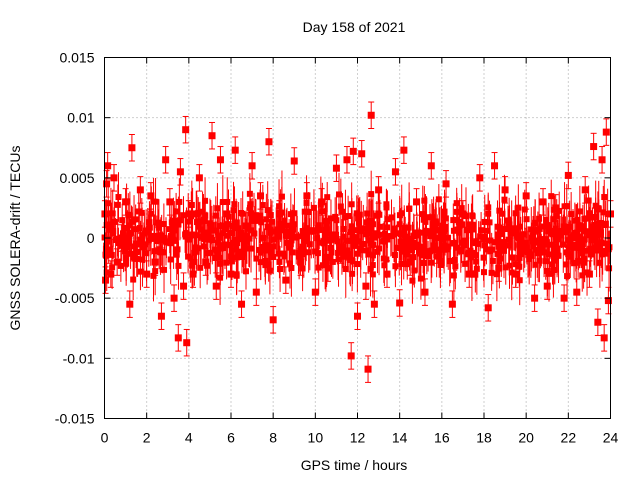 The height and width of the screenshot is (480, 640). What do you see at coordinates (76, 178) in the screenshot?
I see `y-tick-label: 0.005` at bounding box center [76, 178].